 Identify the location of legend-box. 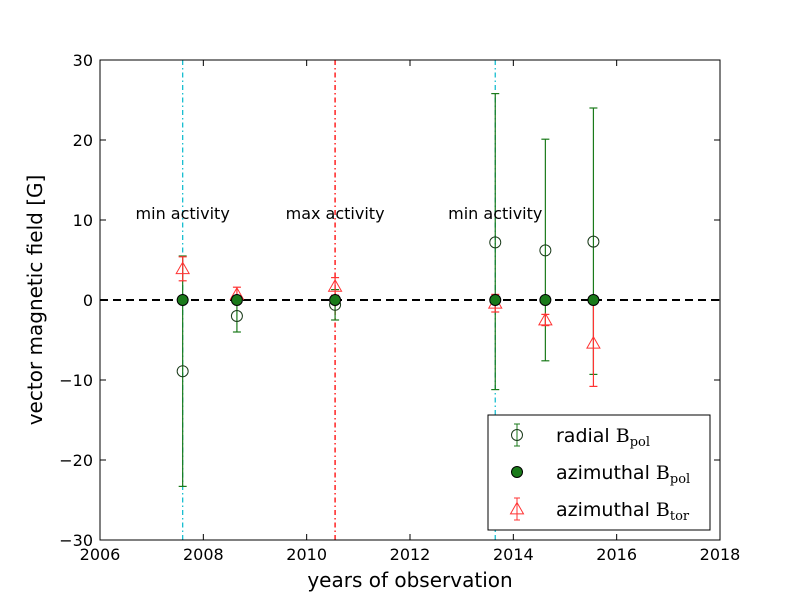
(599, 472).